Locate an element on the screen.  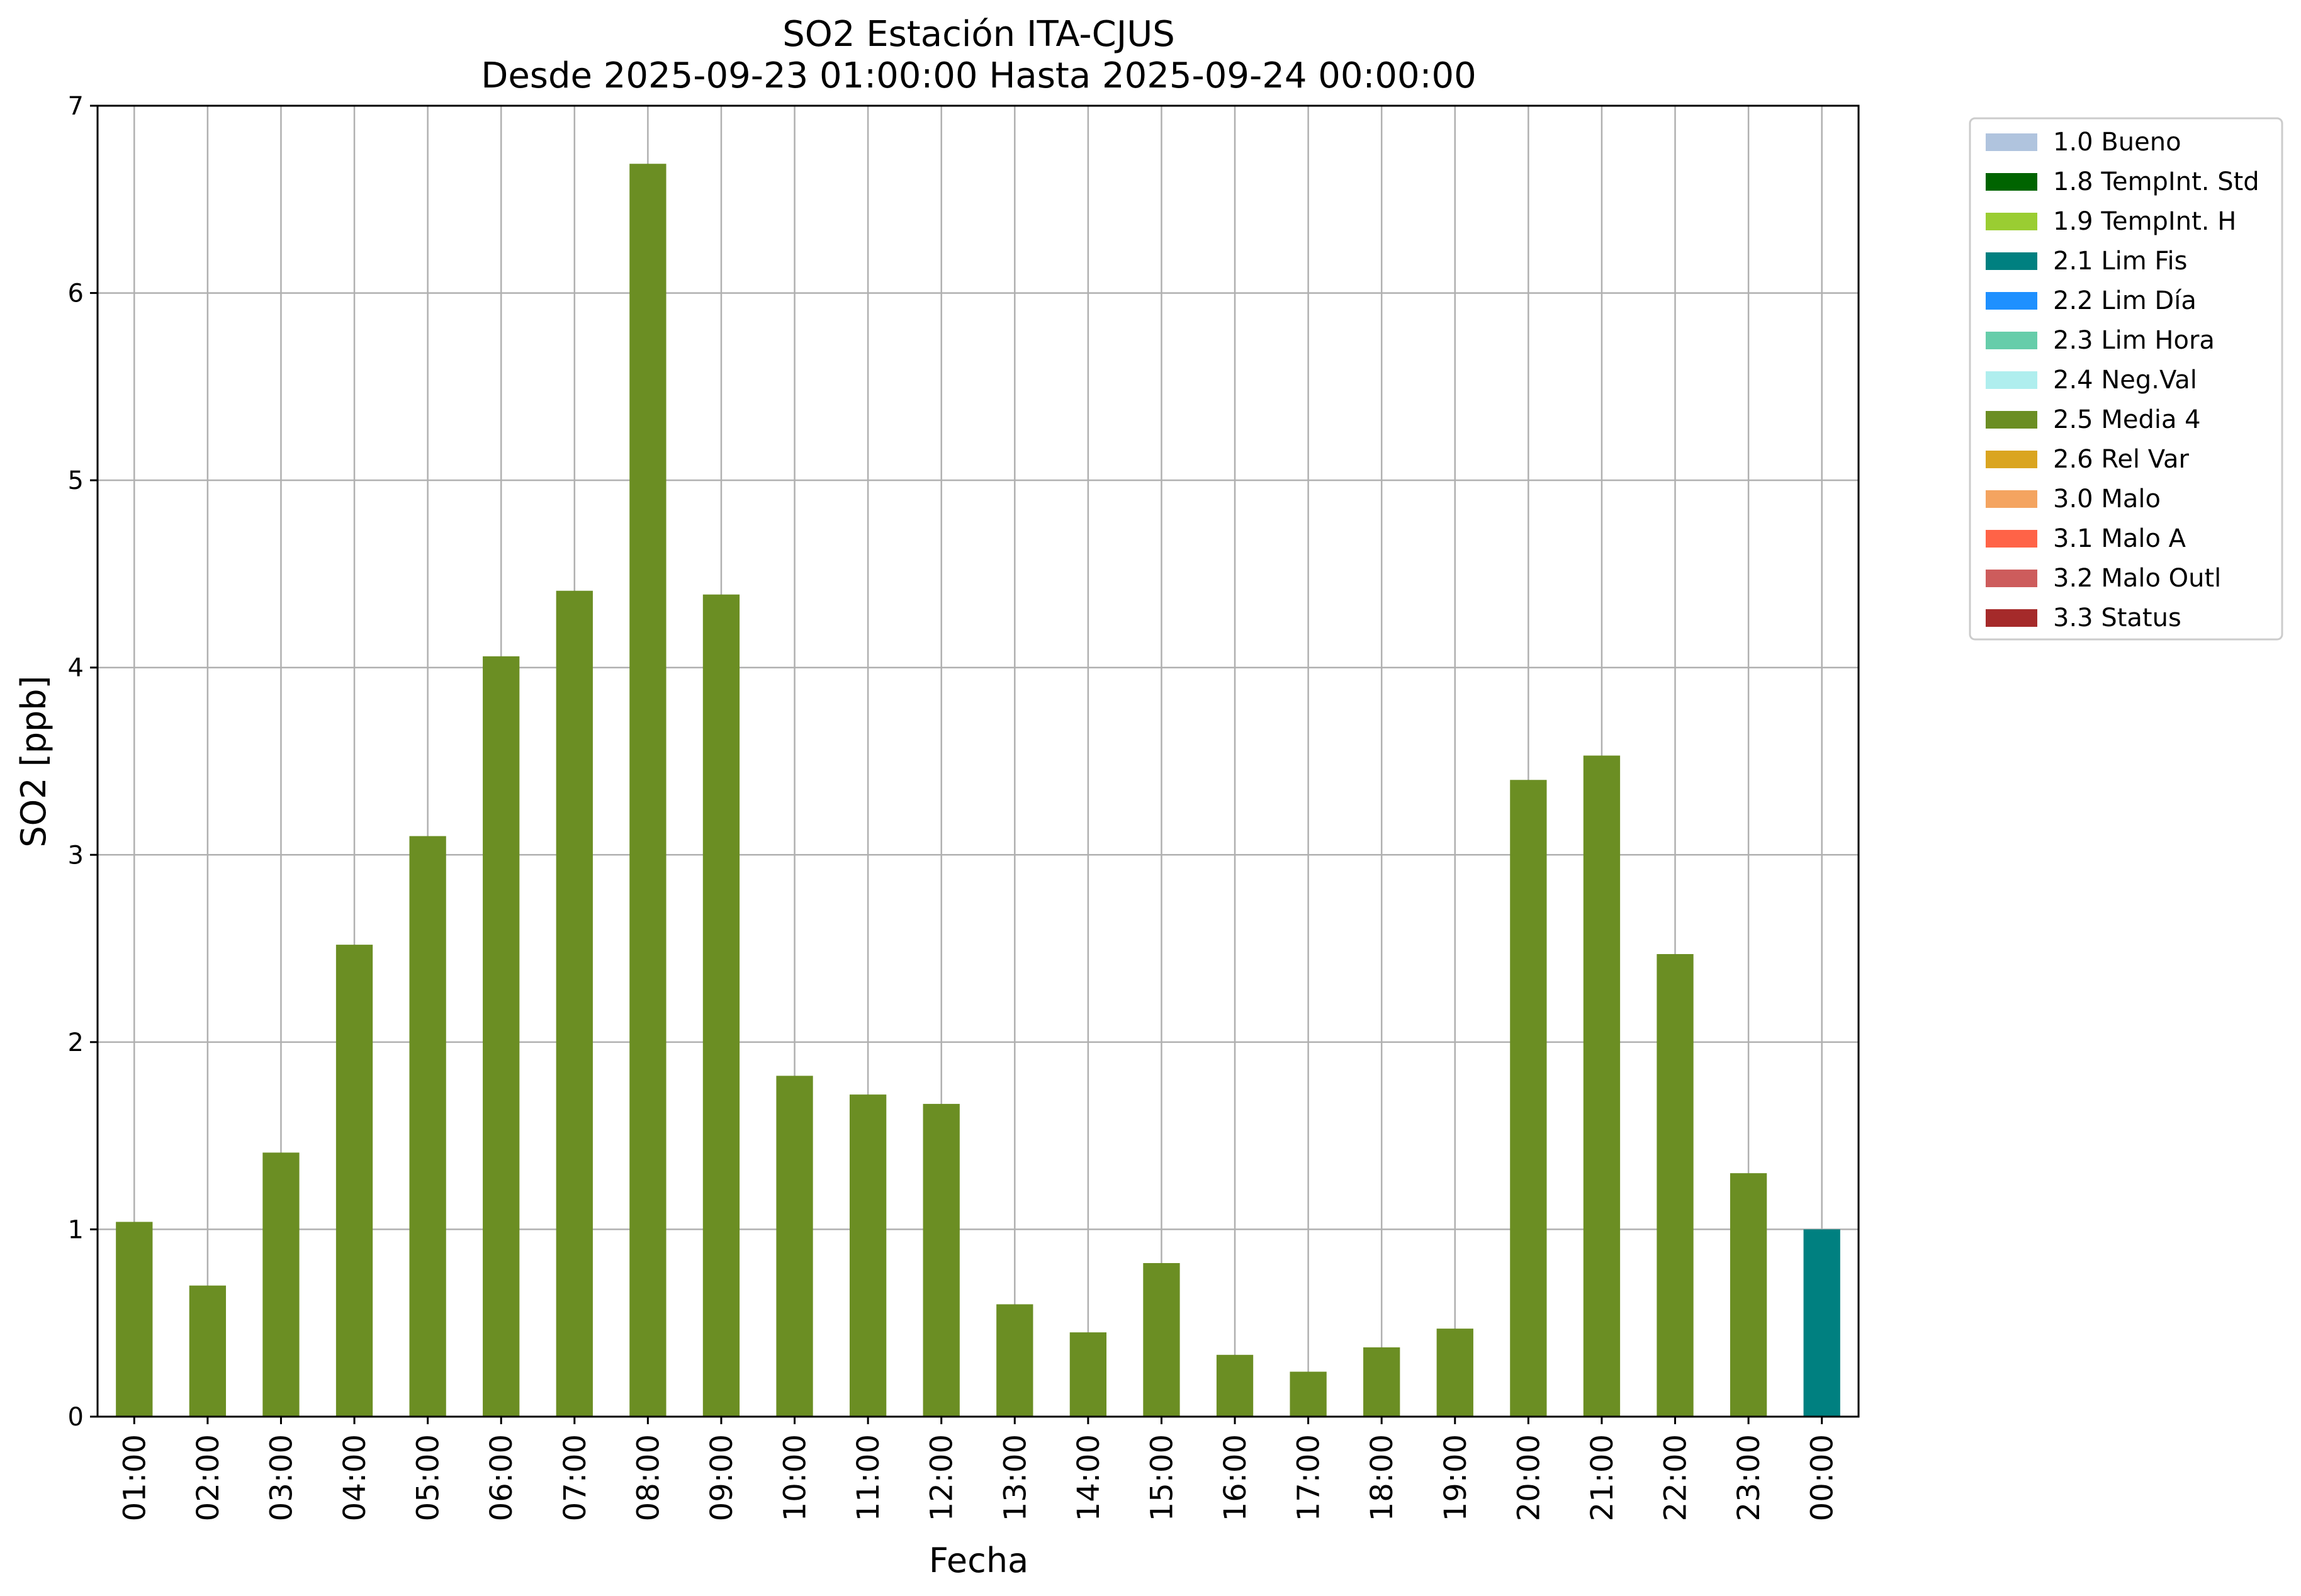
legend-label: 2.1 Lim Fis is located at coordinates (2120, 261).